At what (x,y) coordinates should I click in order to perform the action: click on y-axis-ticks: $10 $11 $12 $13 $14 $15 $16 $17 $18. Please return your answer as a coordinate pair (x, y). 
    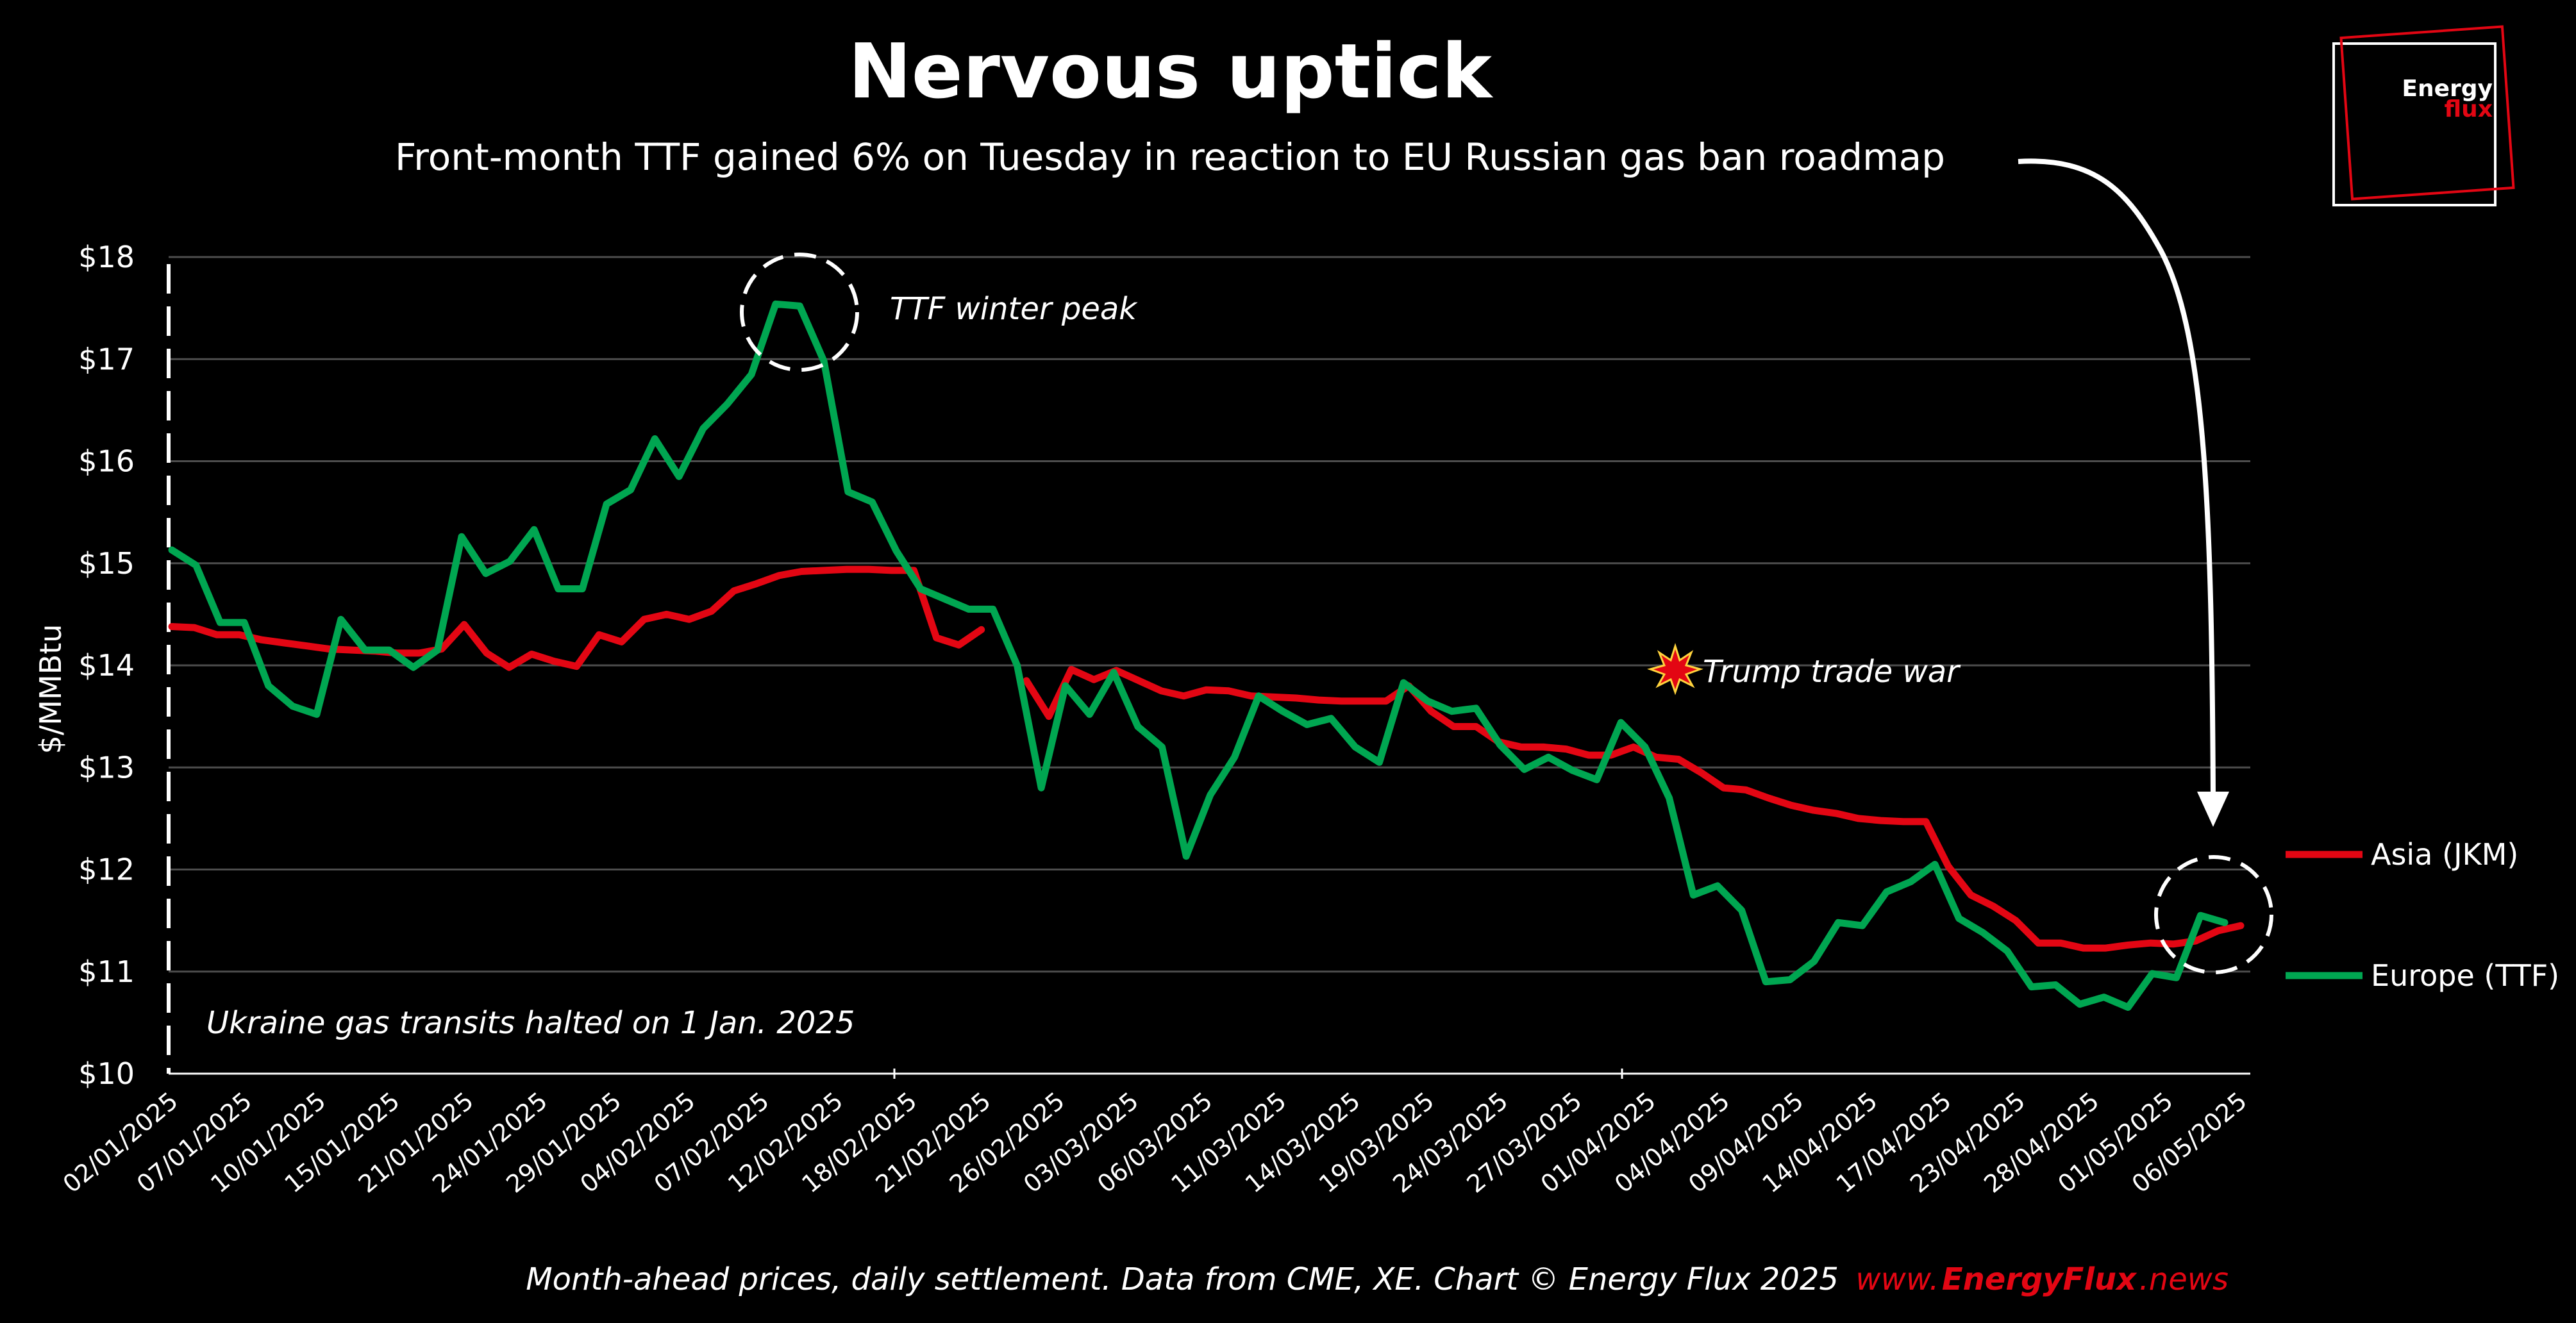
    Looking at the image, I should click on (106, 666).